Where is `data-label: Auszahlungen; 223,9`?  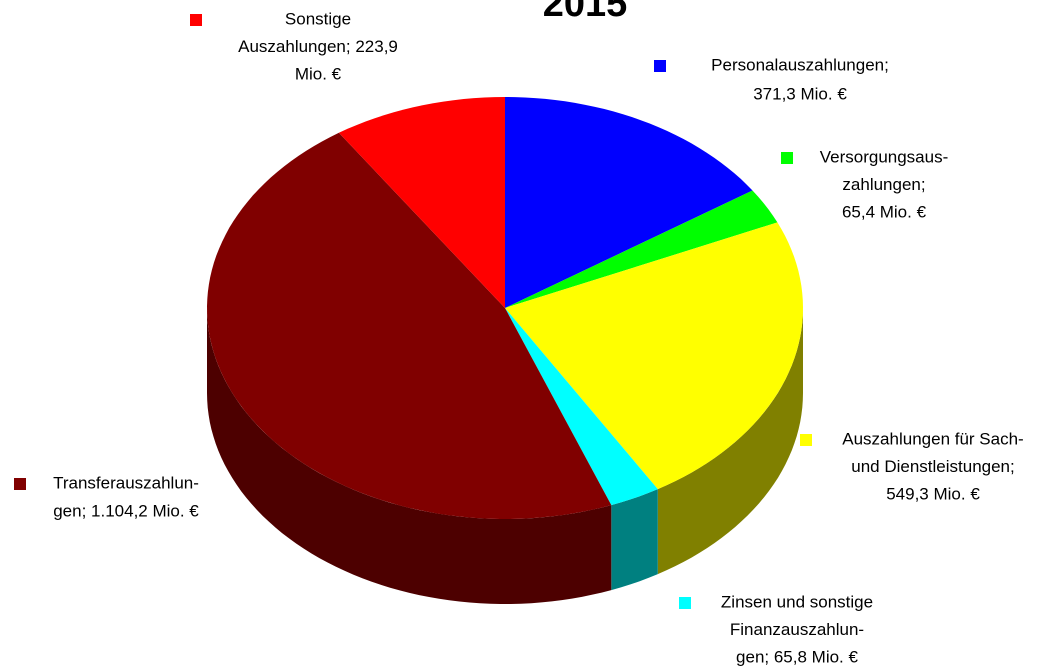 data-label: Auszahlungen; 223,9 is located at coordinates (318, 46).